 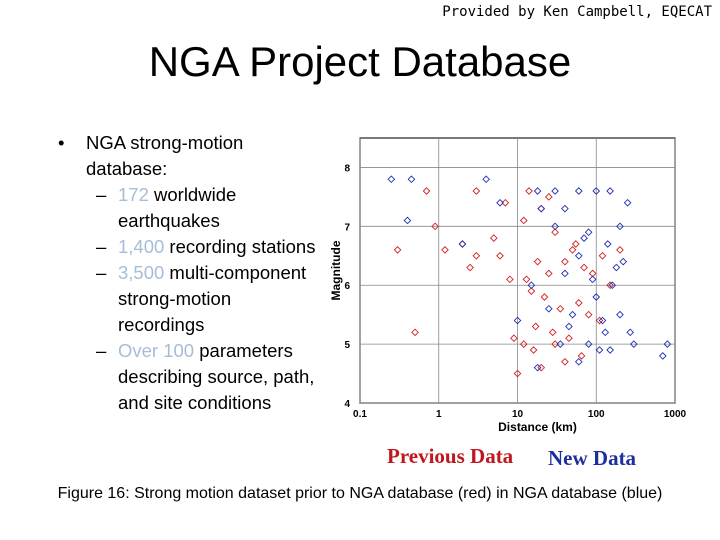 What do you see at coordinates (347, 168) in the screenshot?
I see `y-tick-label: 8` at bounding box center [347, 168].